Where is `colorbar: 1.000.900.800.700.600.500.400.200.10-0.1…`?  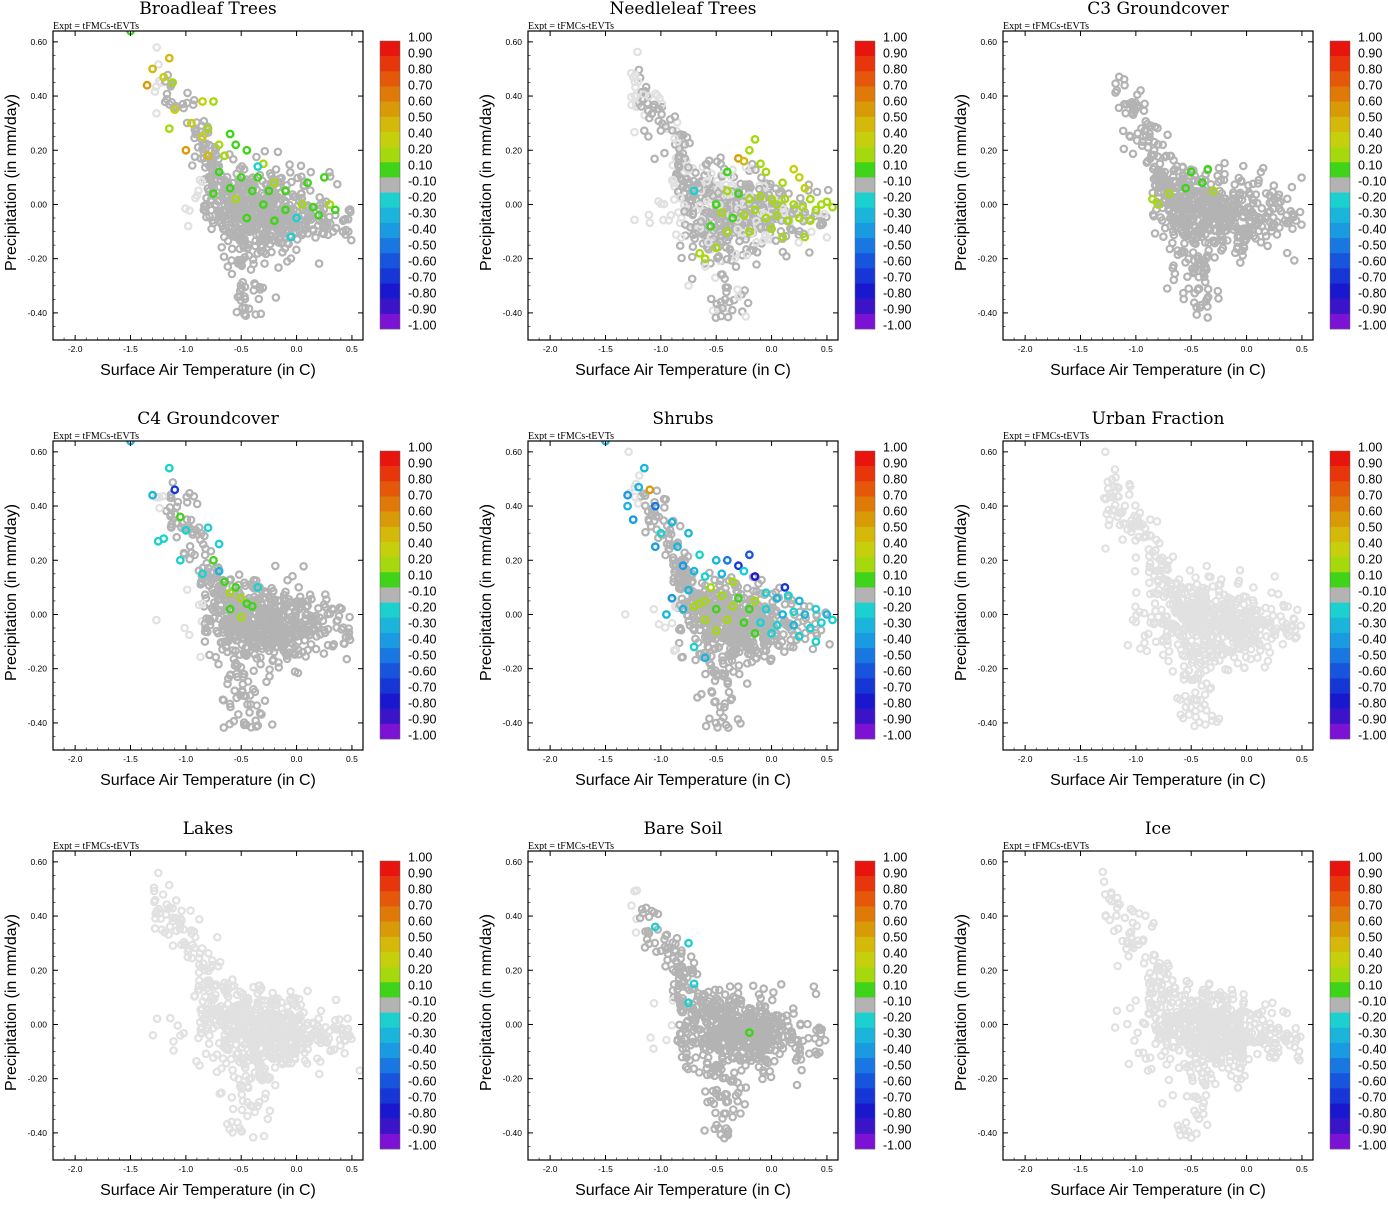
colorbar: 1.000.900.800.700.600.500.400.200.10-0.1… is located at coordinates (883, 592).